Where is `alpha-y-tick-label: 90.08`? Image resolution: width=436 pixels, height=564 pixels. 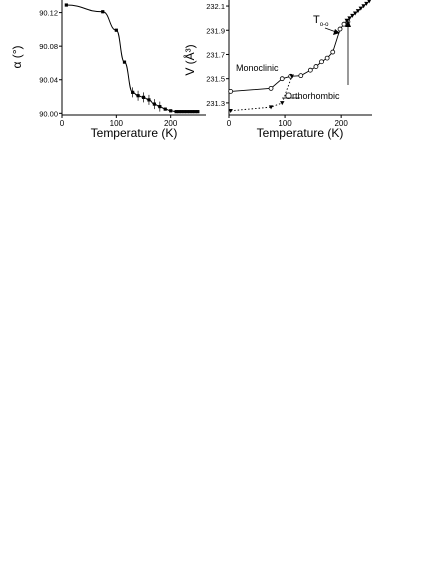
alpha-y-tick-label: 90.08 is located at coordinates (48, 46).